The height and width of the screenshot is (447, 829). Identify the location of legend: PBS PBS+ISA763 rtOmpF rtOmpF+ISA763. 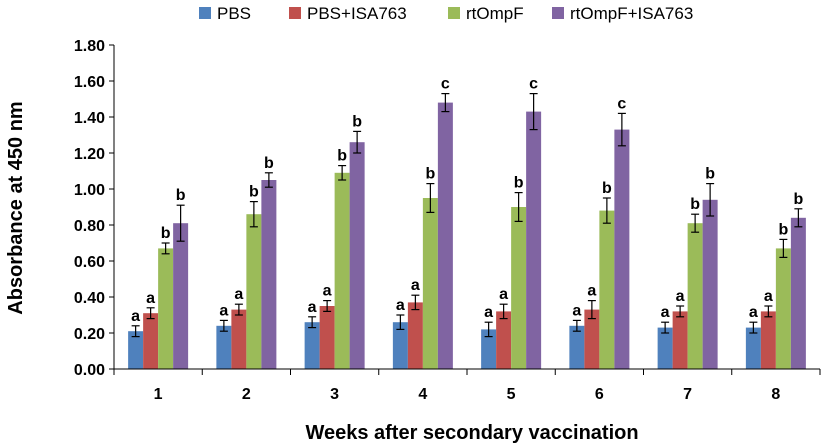
(446, 13).